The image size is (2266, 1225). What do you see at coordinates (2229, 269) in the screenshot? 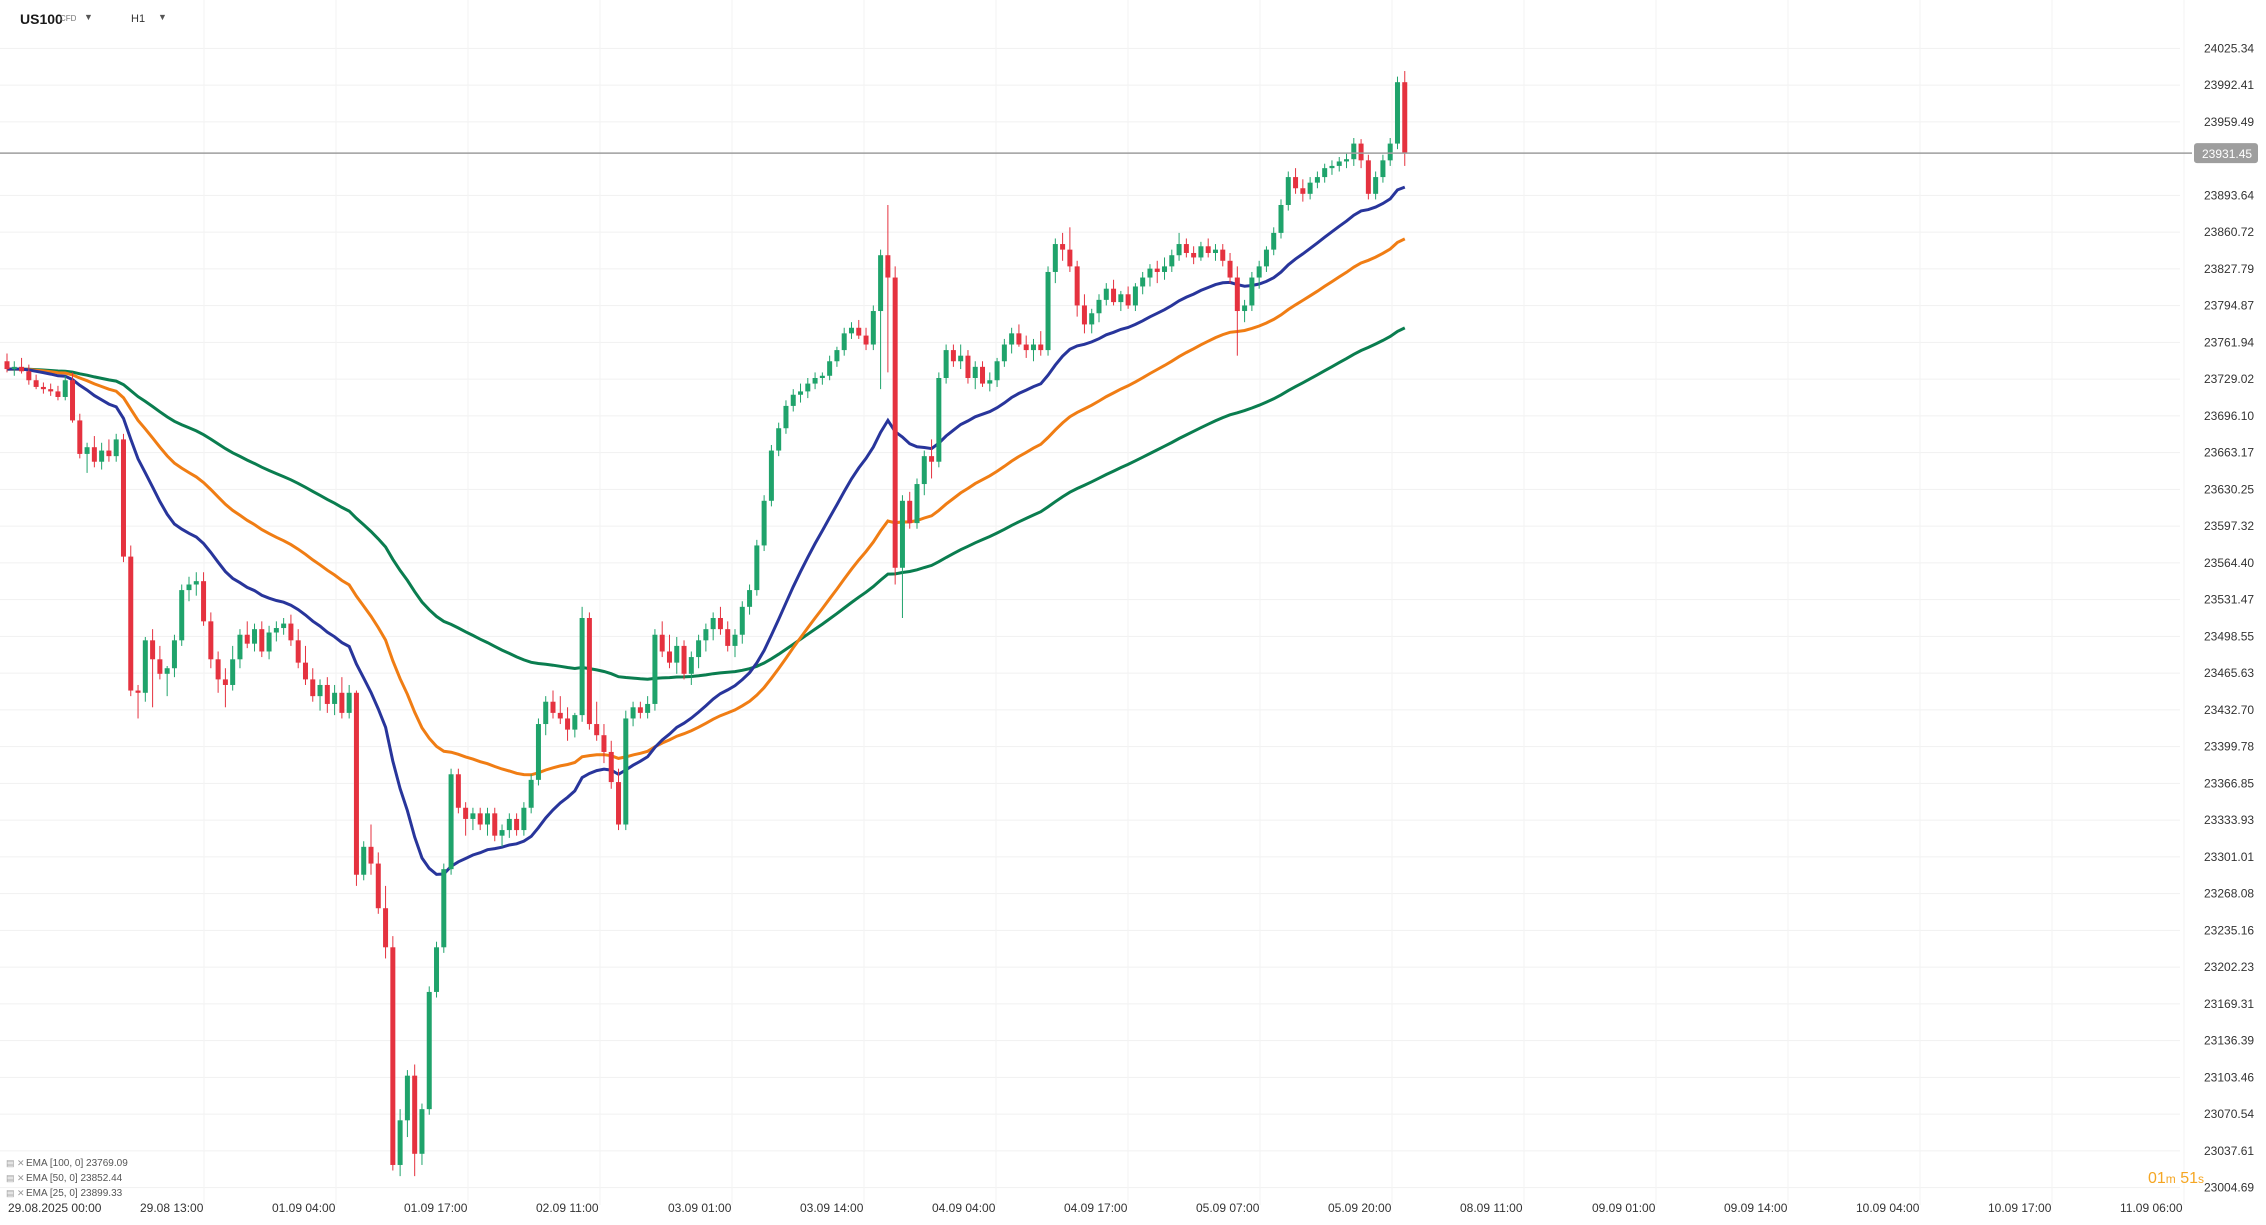
I see `price-tick-label: 23827.79` at bounding box center [2229, 269].